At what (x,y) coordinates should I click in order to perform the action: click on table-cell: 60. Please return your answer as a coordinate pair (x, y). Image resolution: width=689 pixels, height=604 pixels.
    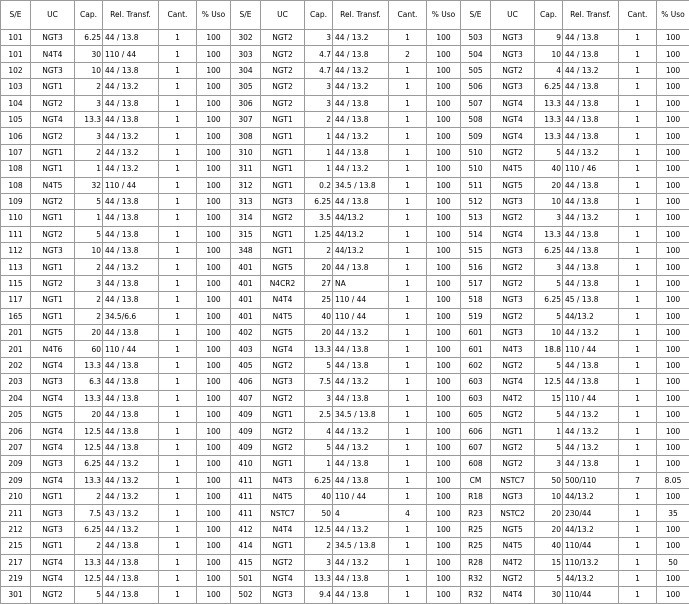
    Looking at the image, I should click on (88, 349).